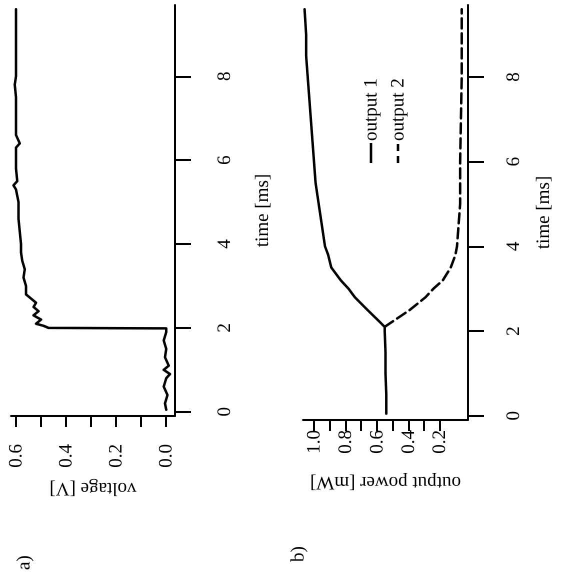 The width and height of the screenshot is (561, 579). Describe the element at coordinates (93, 488) in the screenshot. I see `x-axis-title: voltage [V]` at that location.